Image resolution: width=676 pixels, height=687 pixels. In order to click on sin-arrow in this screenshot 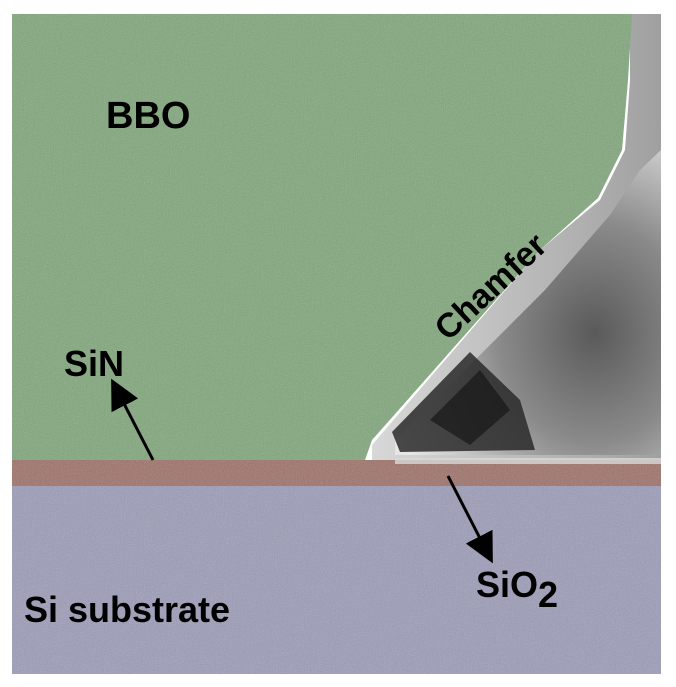, I will do `click(133, 419)`.